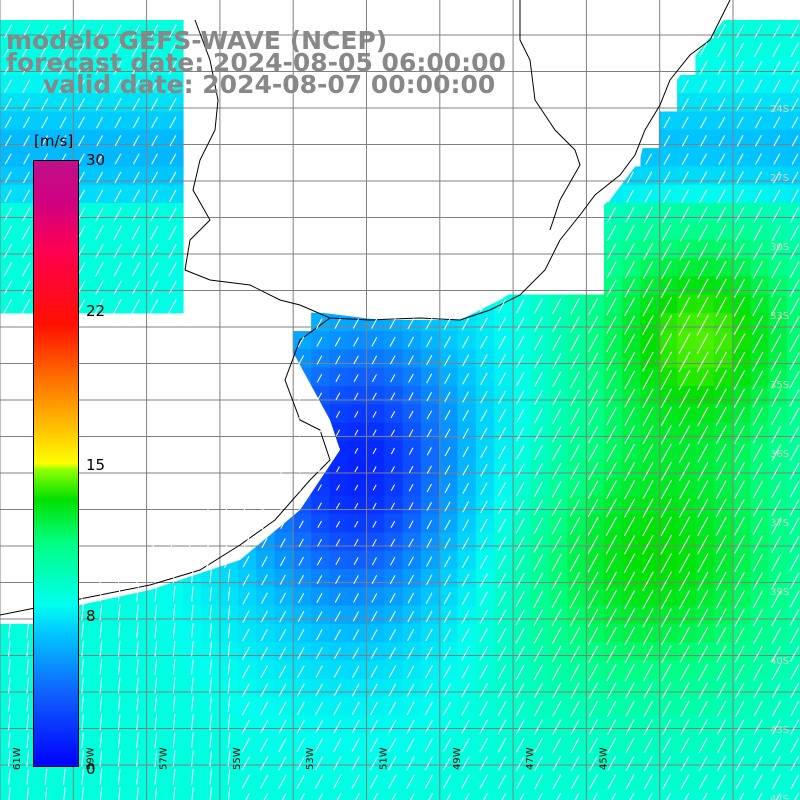 This screenshot has width=800, height=800. I want to click on latitude-label: 39S, so click(779, 592).